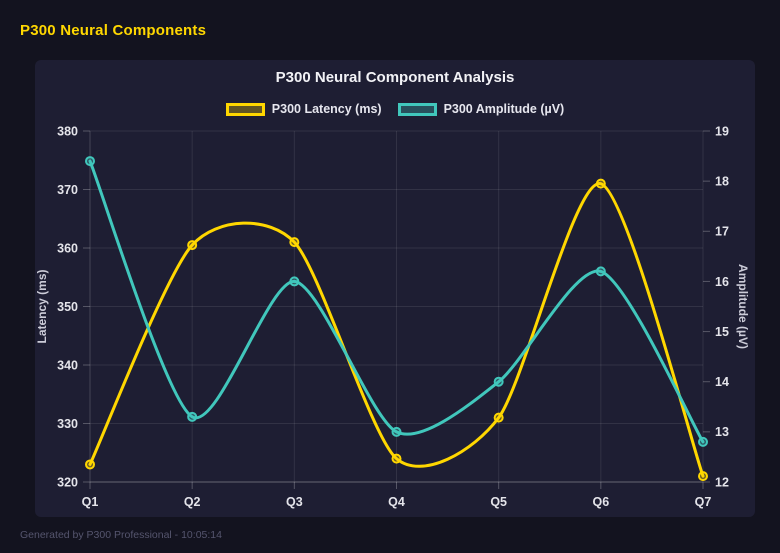 The height and width of the screenshot is (553, 780). Describe the element at coordinates (67, 482) in the screenshot. I see `svg-text: 320` at that location.